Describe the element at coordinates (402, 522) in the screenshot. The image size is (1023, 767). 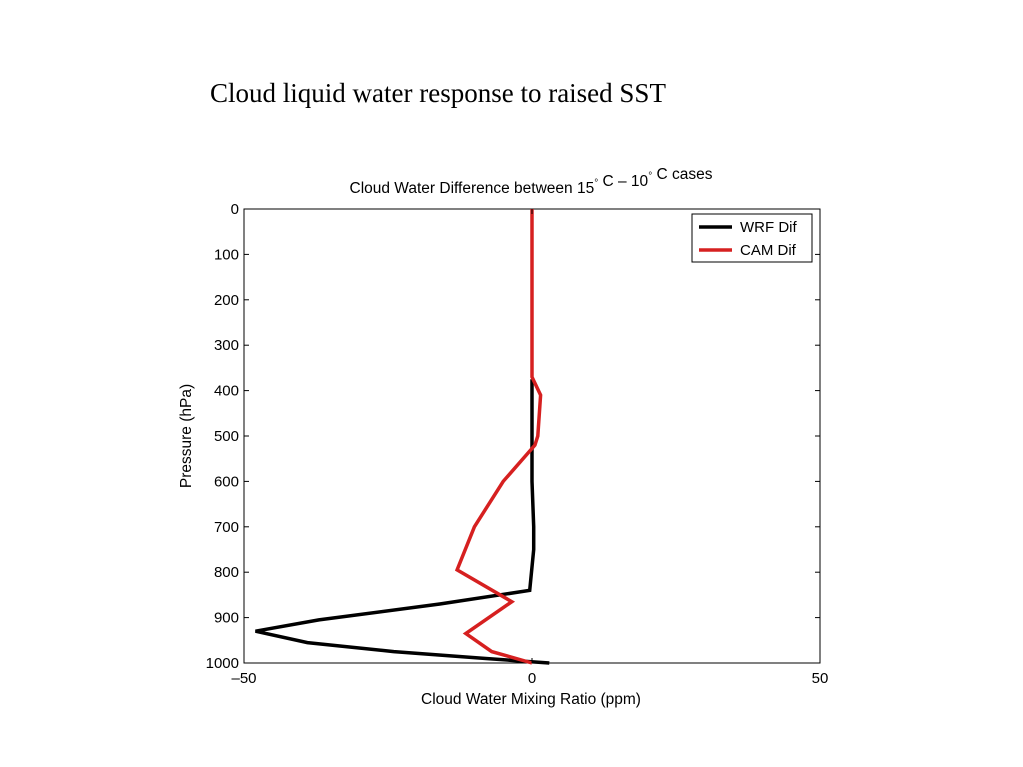
I see `series-line-wrf` at that location.